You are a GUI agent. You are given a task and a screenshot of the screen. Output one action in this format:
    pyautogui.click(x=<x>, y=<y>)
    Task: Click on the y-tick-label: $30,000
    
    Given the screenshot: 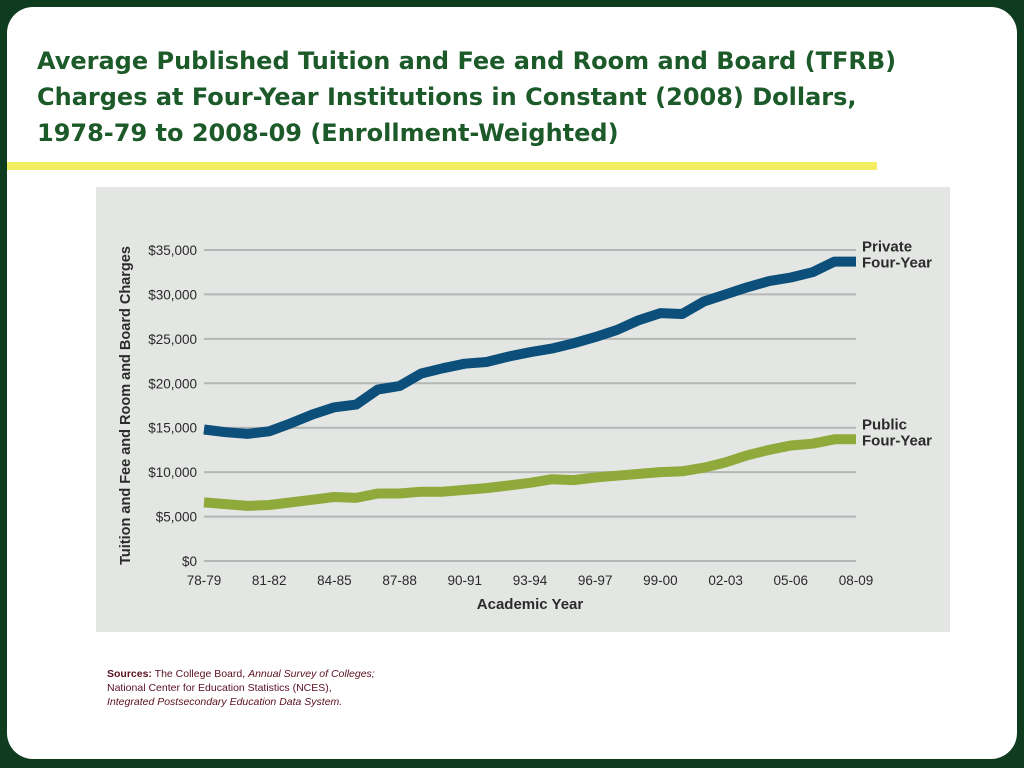 What is the action you would take?
    pyautogui.click(x=172, y=294)
    